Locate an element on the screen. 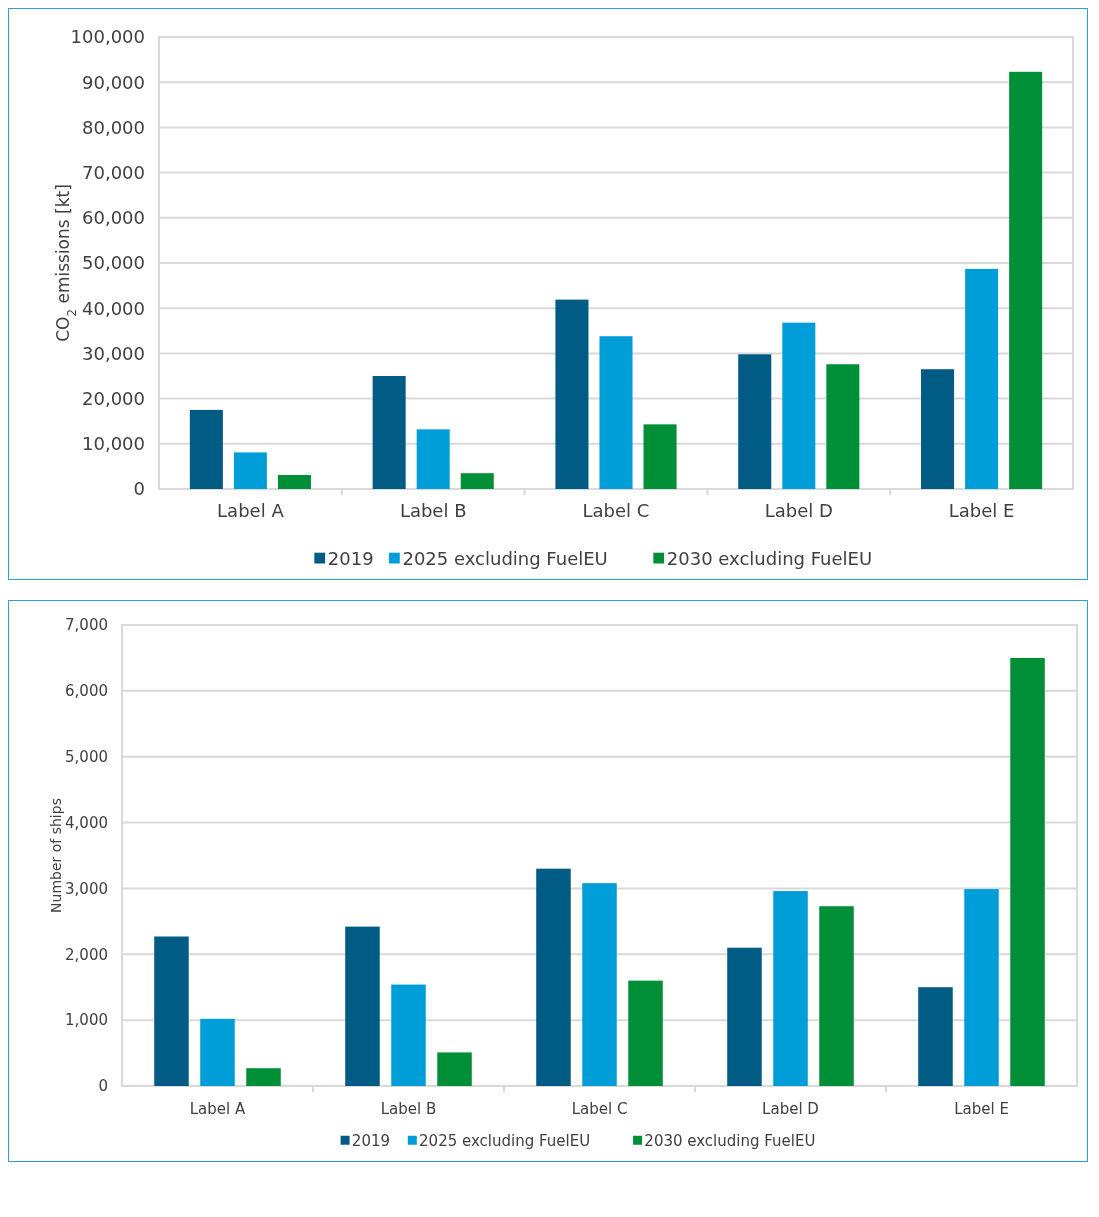 The height and width of the screenshot is (1217, 1099). y-tick-label: 3,000 is located at coordinates (86, 888).